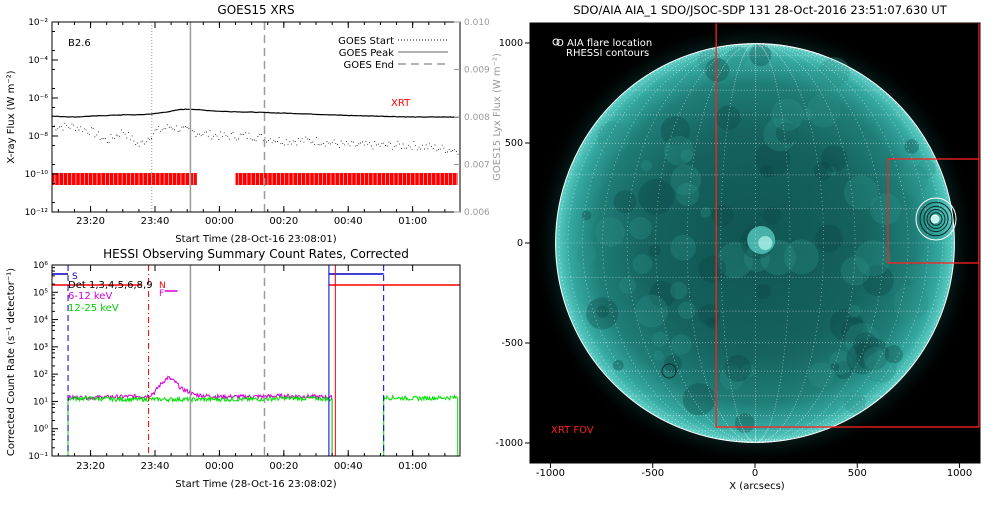  I want to click on hessi-xtick-label: 00:20, so click(283, 466).